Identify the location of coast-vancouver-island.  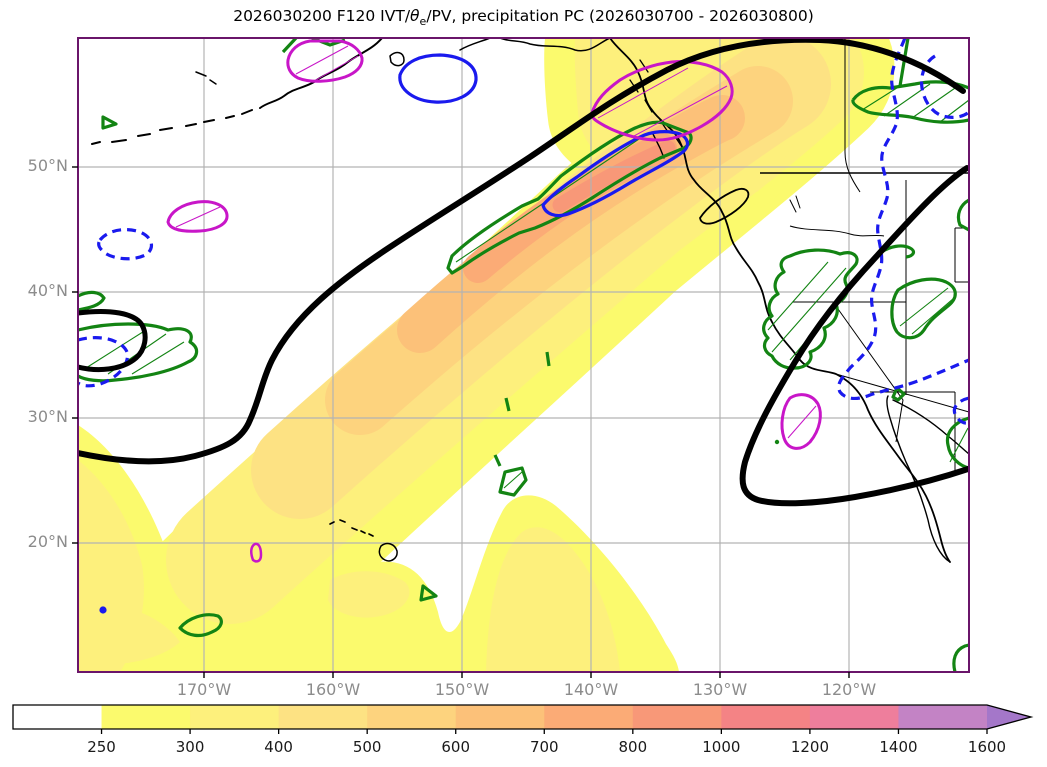
(724, 206).